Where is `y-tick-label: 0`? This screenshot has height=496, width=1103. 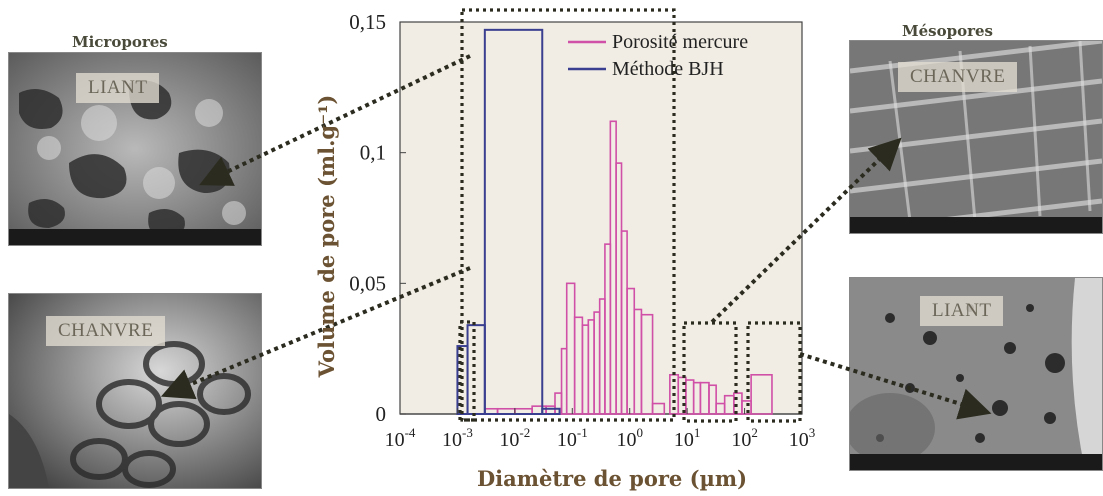
y-tick-label: 0 is located at coordinates (381, 414).